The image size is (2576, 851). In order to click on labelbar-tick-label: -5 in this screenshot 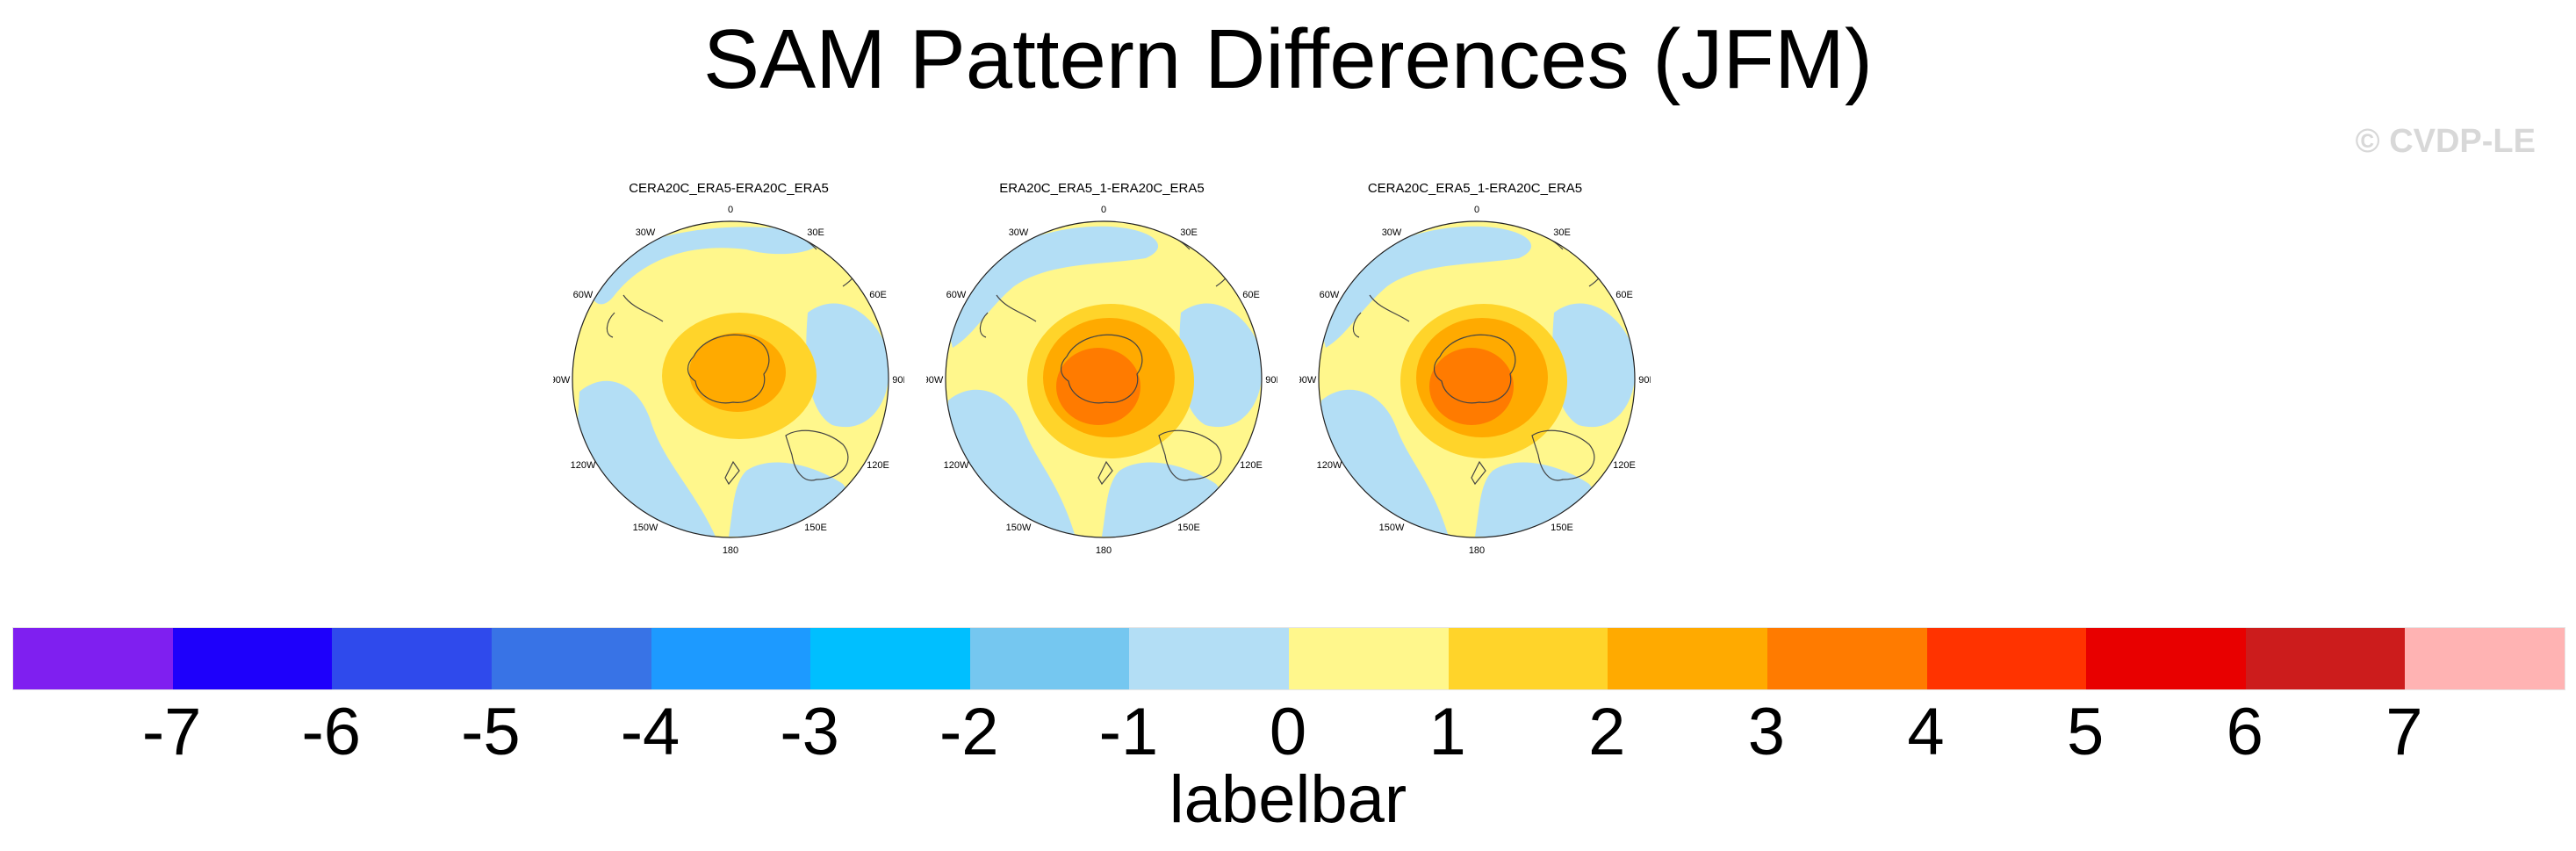, I will do `click(491, 732)`.